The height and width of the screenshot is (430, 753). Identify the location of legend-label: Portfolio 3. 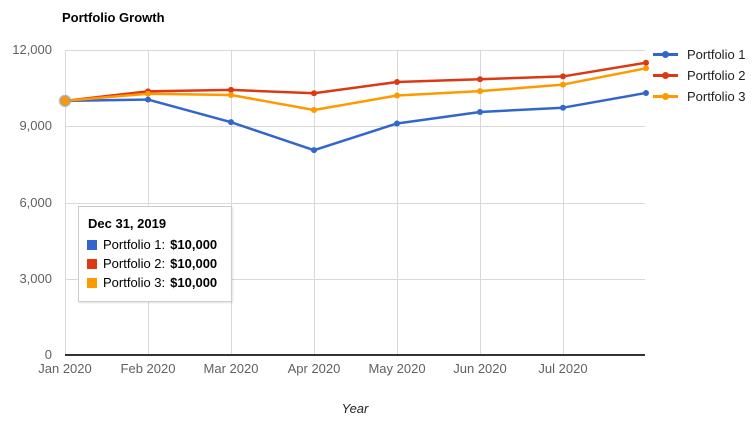
(716, 96).